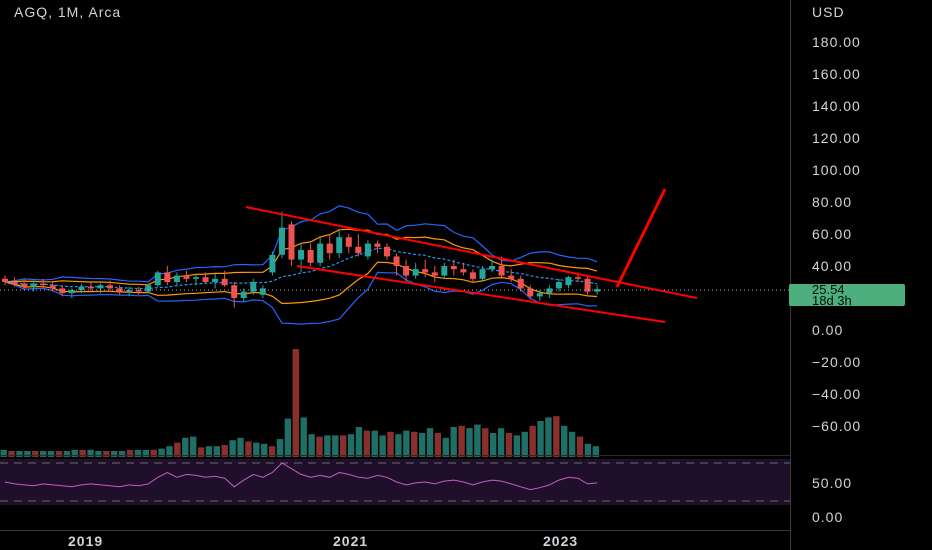  I want to click on price-tick-label: −40.00, so click(836, 394).